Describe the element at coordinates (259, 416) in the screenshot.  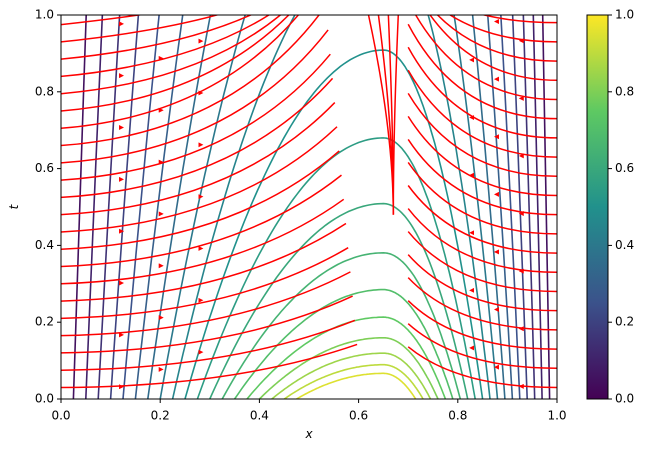
I see `x-tick-label: 0.4` at that location.